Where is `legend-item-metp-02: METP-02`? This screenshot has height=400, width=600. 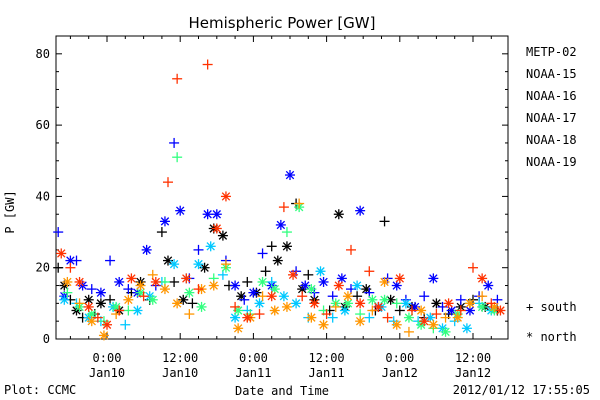
legend-item-metp-02: METP-02 is located at coordinates (551, 52).